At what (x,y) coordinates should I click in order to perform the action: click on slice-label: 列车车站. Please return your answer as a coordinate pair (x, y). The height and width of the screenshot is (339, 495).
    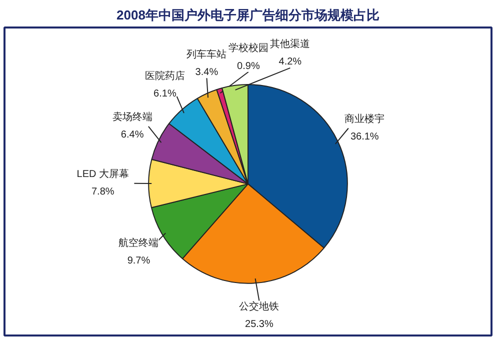
    Looking at the image, I should click on (206, 54).